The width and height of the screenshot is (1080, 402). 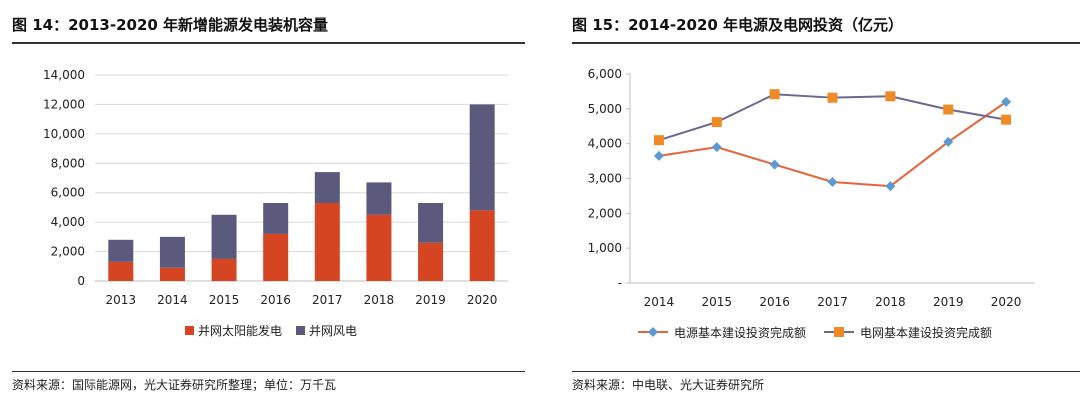 What do you see at coordinates (121, 300) in the screenshot?
I see `x-tick-label: 2013` at bounding box center [121, 300].